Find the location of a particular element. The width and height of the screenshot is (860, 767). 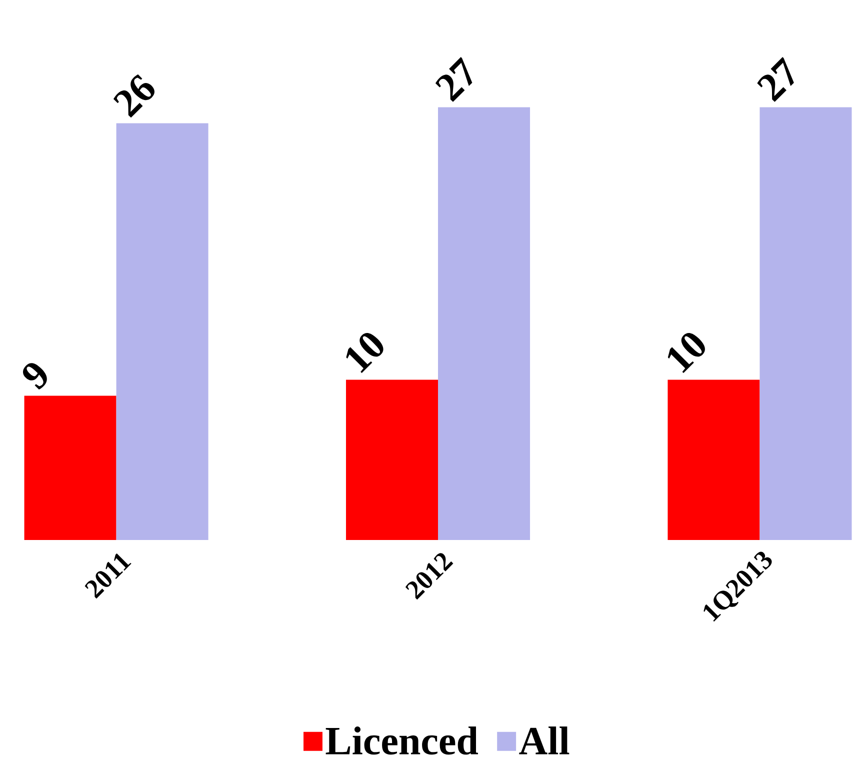

x-tick-label: 2011 is located at coordinates (108, 576).